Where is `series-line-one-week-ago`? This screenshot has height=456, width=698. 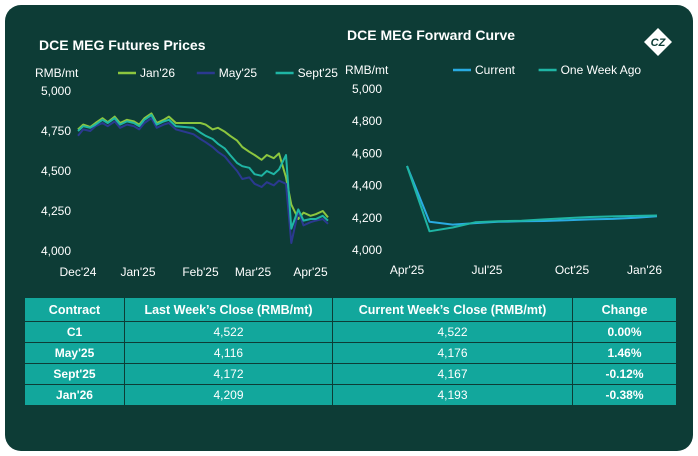 series-line-one-week-ago is located at coordinates (532, 199).